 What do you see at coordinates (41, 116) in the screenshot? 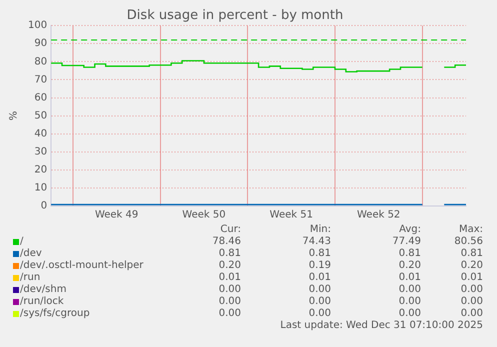
I see `y-tick-label: 50` at bounding box center [41, 116].